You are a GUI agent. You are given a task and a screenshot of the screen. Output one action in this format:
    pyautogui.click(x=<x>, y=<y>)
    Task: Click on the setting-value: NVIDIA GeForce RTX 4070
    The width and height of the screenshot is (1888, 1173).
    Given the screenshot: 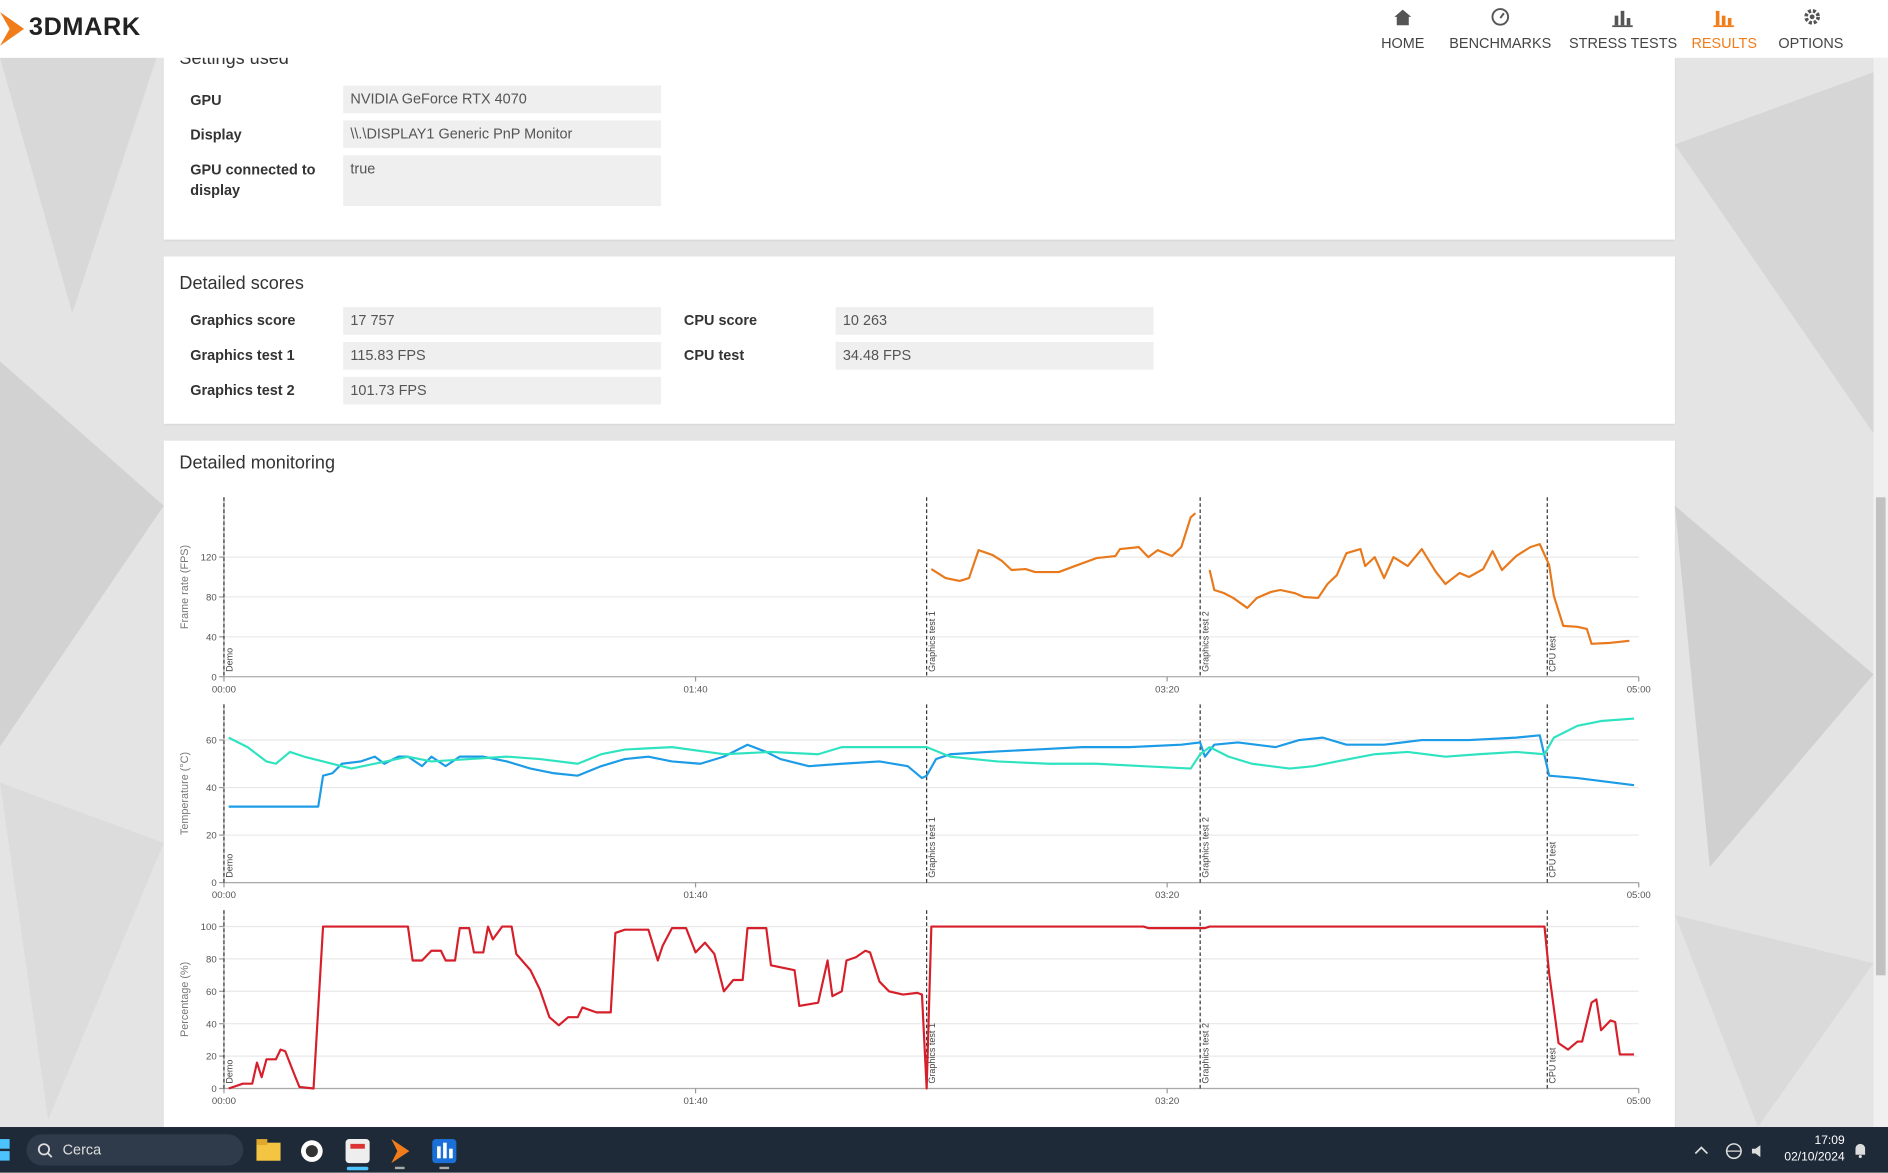 What is the action you would take?
    pyautogui.click(x=502, y=99)
    